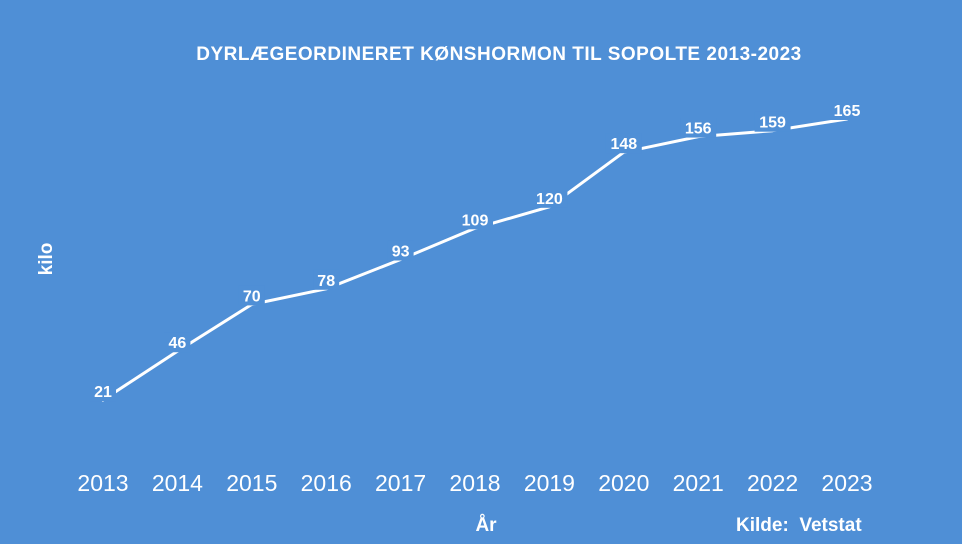 Image resolution: width=962 pixels, height=544 pixels. I want to click on data-label: 93, so click(401, 252).